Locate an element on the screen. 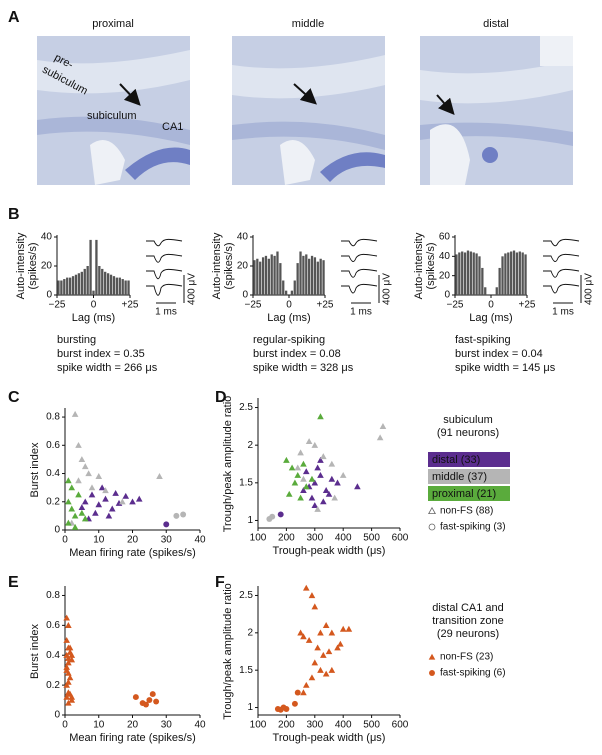 The height and width of the screenshot is (755, 602). y-tick-label: 2 is located at coordinates (250, 632).